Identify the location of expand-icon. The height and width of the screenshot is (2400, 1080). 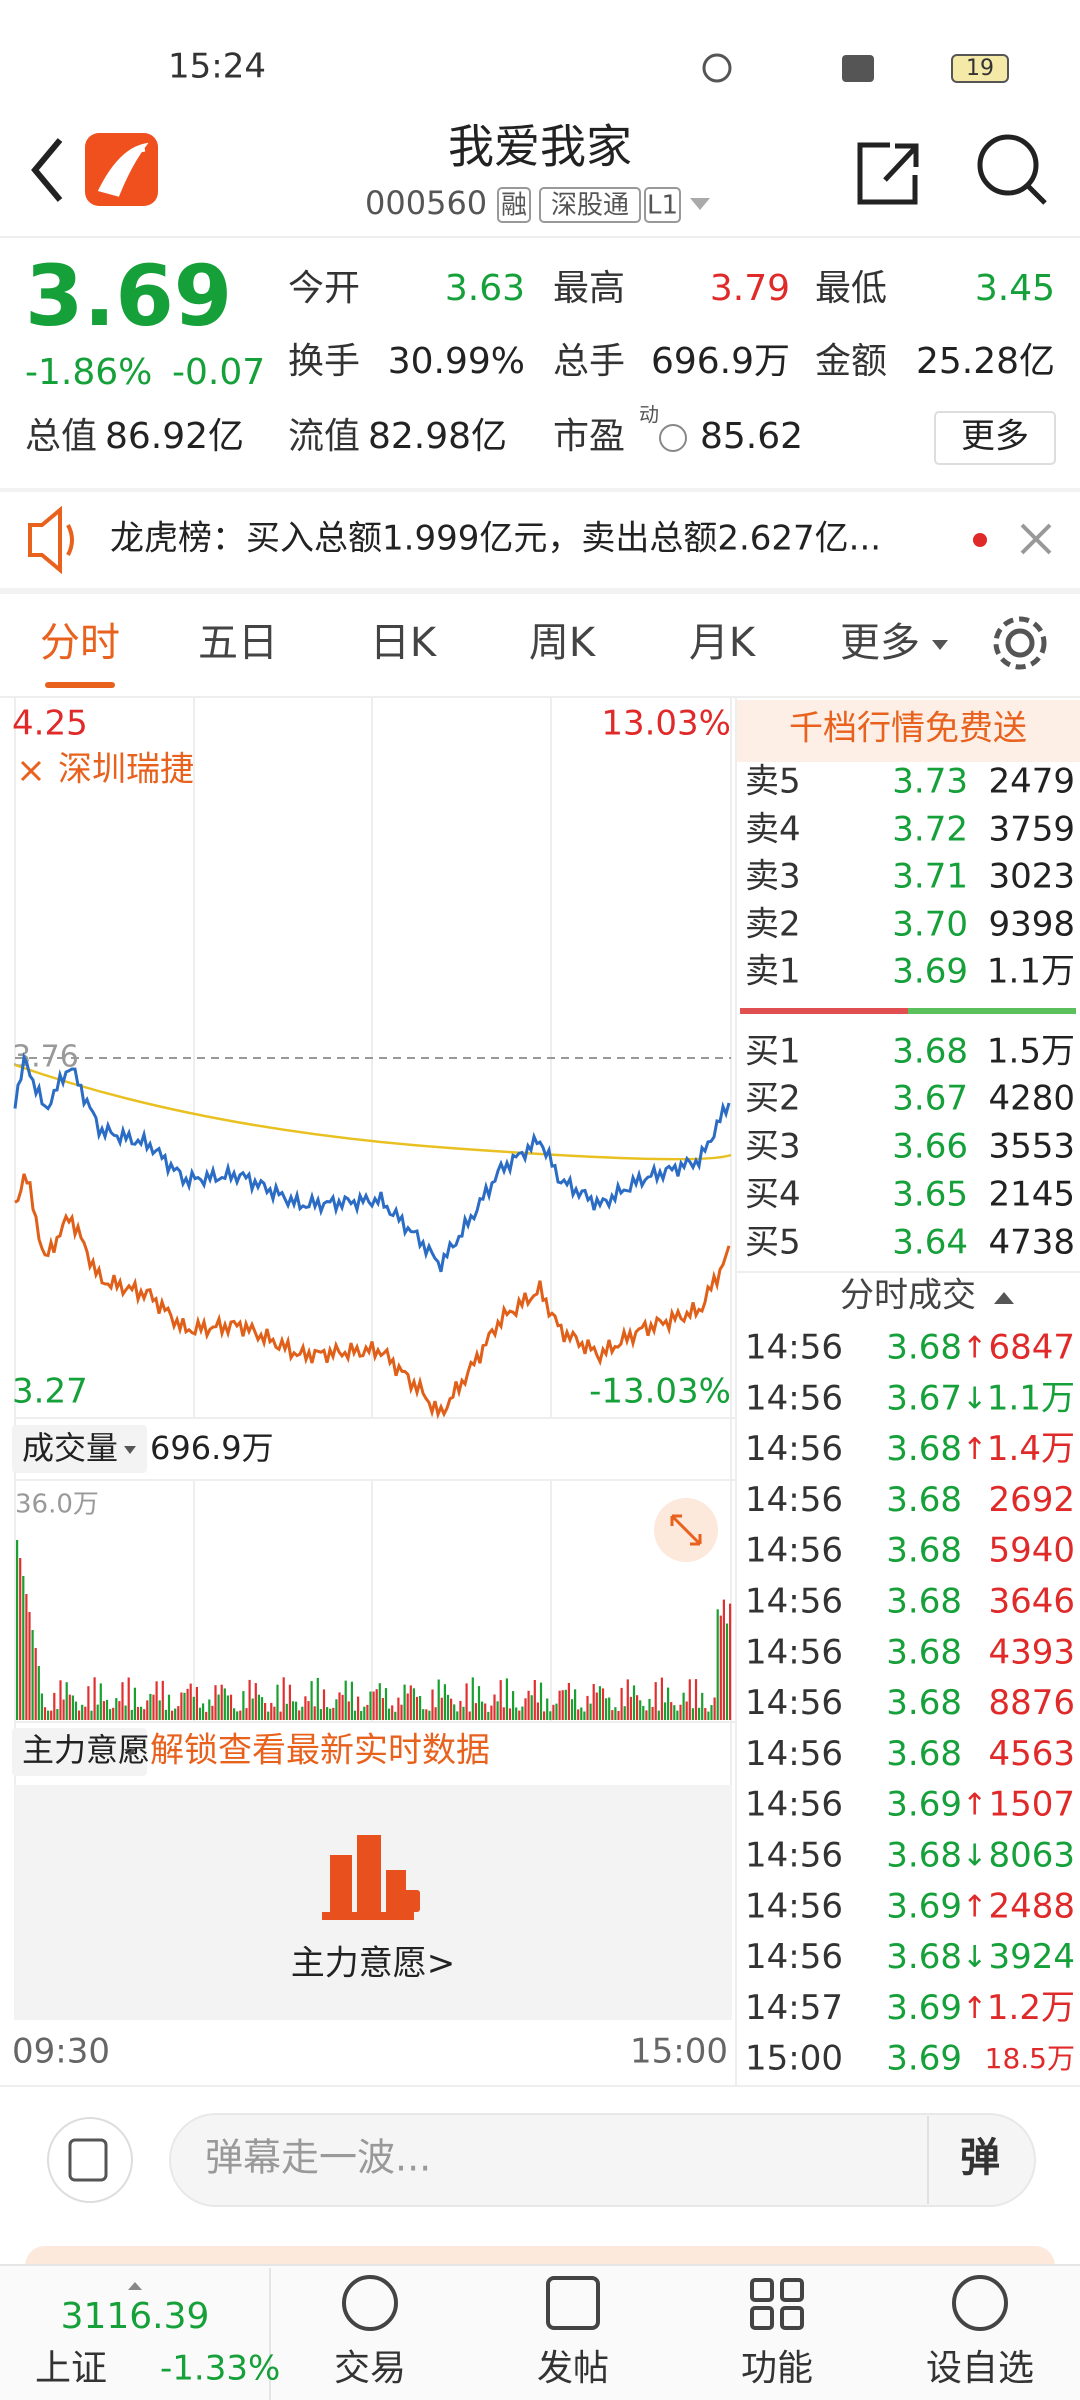
(686, 1530).